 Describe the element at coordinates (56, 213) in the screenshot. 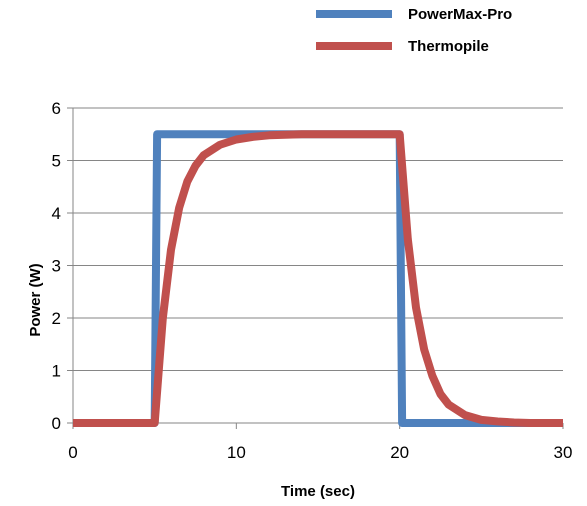

I see `y-tick-label-4: 4` at that location.